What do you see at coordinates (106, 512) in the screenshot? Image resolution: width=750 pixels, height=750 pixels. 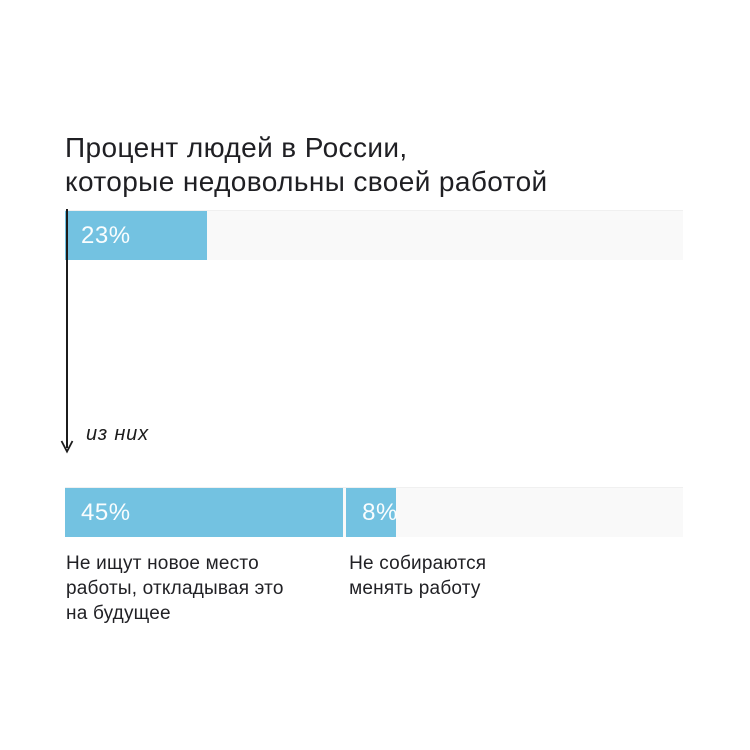 I see `bar-postpone-value-label: 45%` at bounding box center [106, 512].